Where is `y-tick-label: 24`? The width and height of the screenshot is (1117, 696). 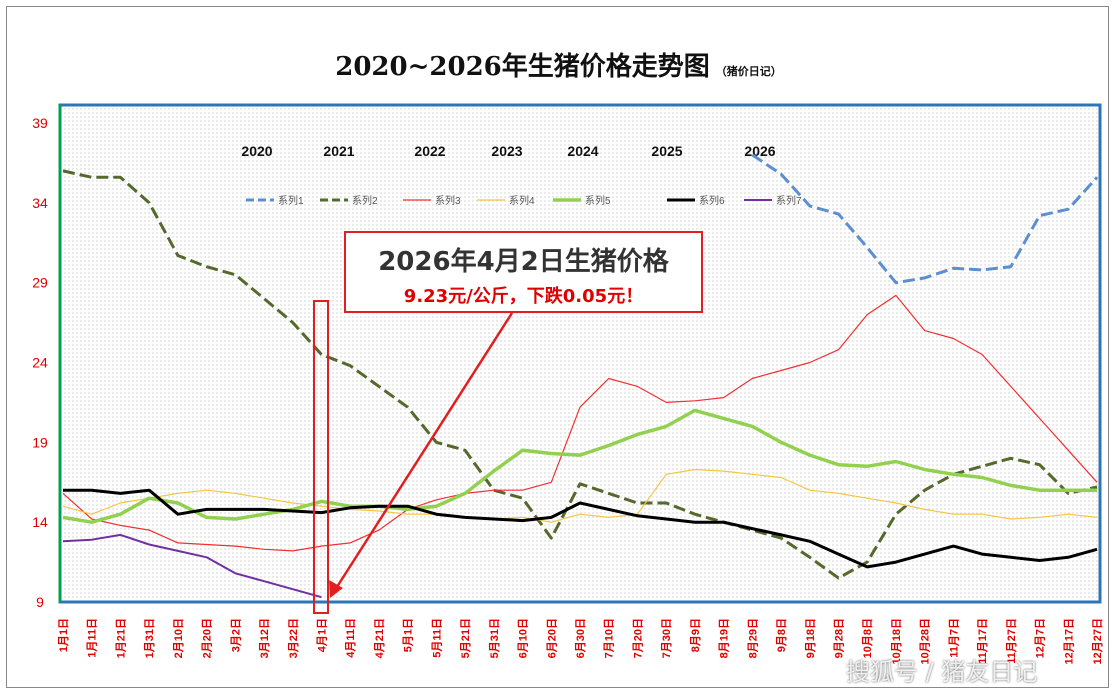
y-tick-label: 24 is located at coordinates (40, 363).